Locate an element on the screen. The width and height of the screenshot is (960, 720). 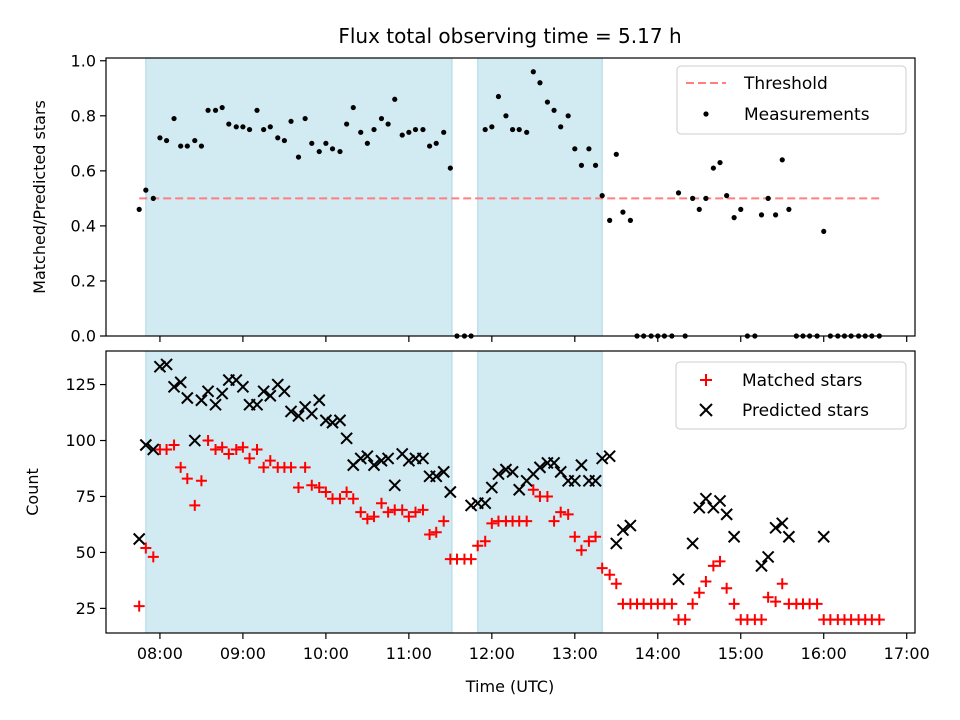
count-y-tick-label-3: 100 is located at coordinates (80, 440).